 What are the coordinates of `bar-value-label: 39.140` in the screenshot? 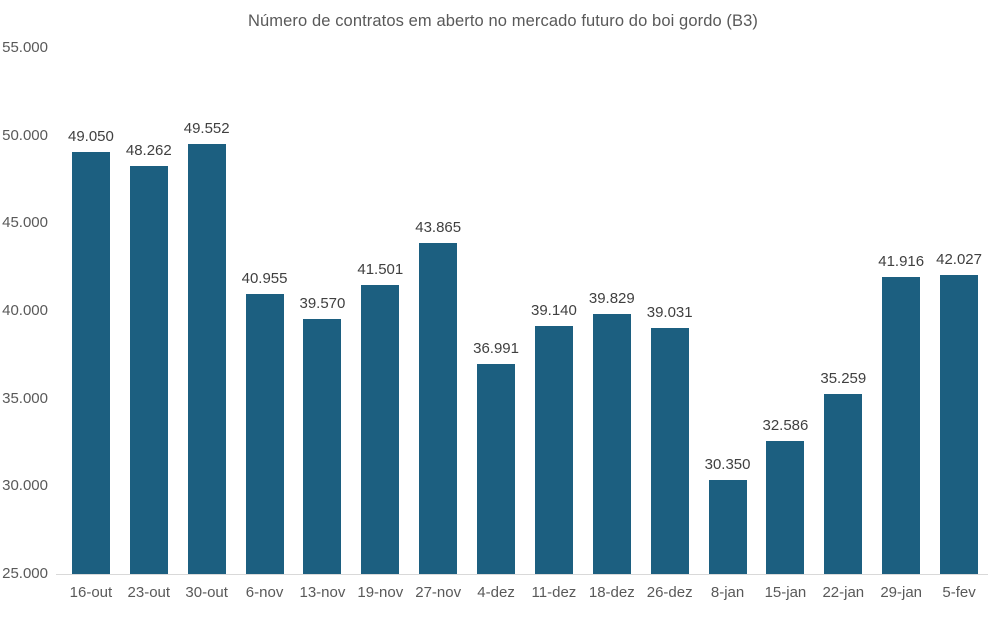 It's located at (553, 311).